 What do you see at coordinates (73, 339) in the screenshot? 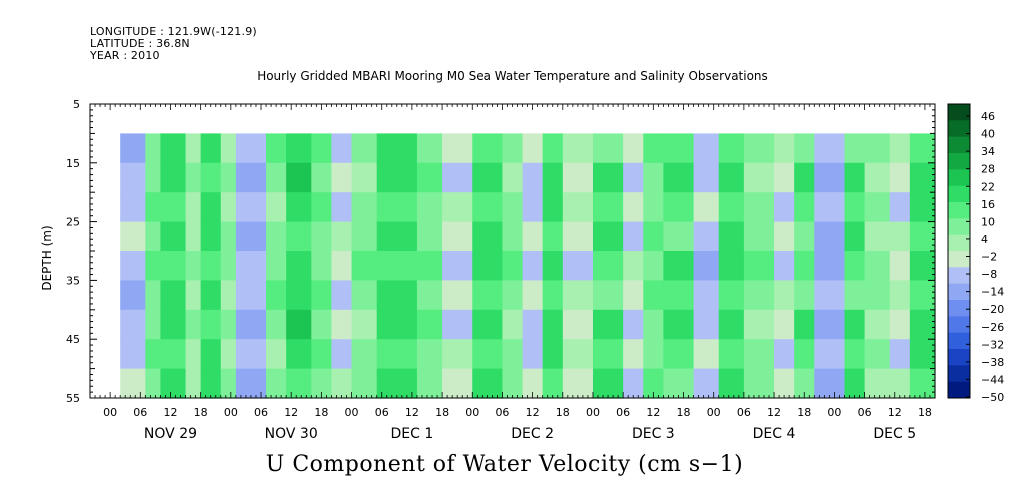
I see `y-tick-label: 45` at bounding box center [73, 339].